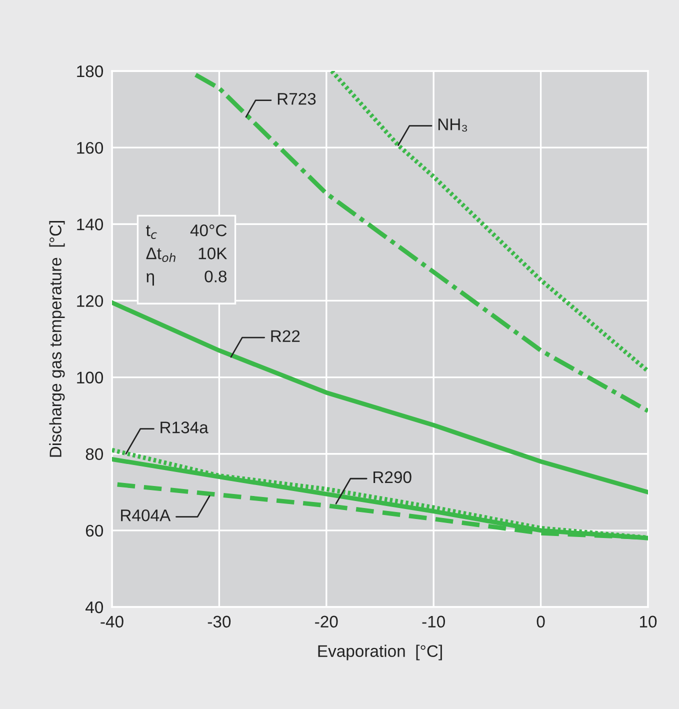 This screenshot has width=679, height=709. Describe the element at coordinates (393, 477) in the screenshot. I see `annotation: R290` at that location.